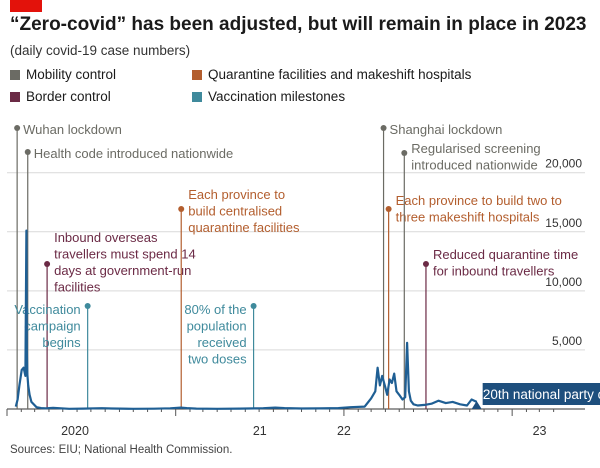 The height and width of the screenshot is (468, 600). What do you see at coordinates (468, 217) in the screenshot?
I see `annotation-label: three makeshift hospitals` at bounding box center [468, 217].